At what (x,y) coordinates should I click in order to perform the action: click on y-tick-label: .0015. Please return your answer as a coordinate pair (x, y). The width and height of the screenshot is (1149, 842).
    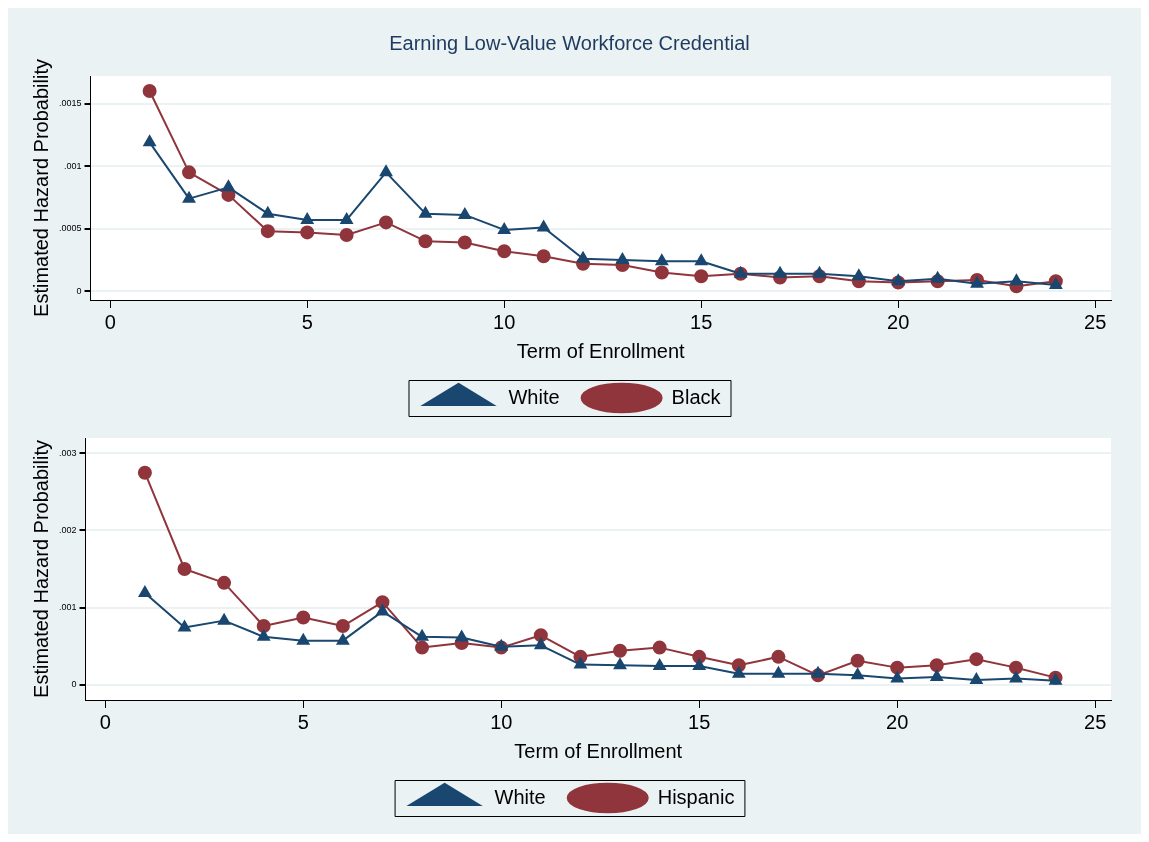
    Looking at the image, I should click on (70, 103).